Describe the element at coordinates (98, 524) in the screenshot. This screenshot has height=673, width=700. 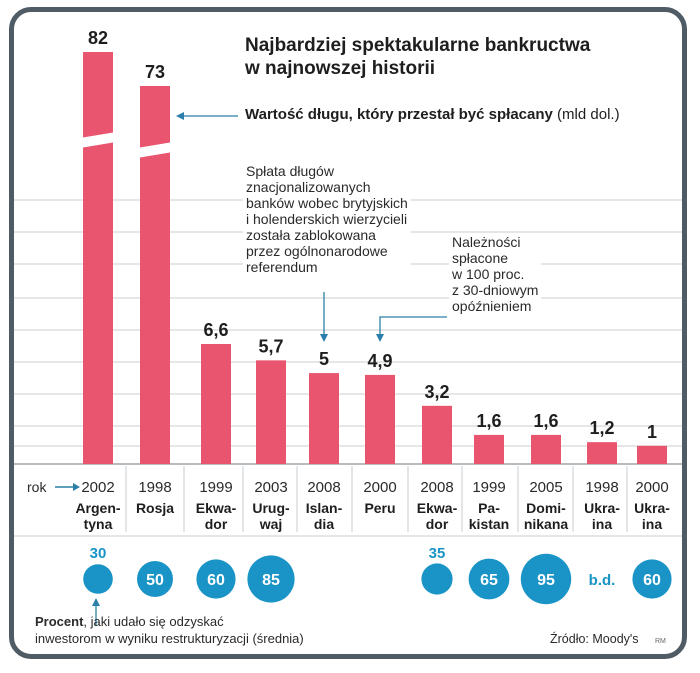
I see `tick-label-country: tyna` at that location.